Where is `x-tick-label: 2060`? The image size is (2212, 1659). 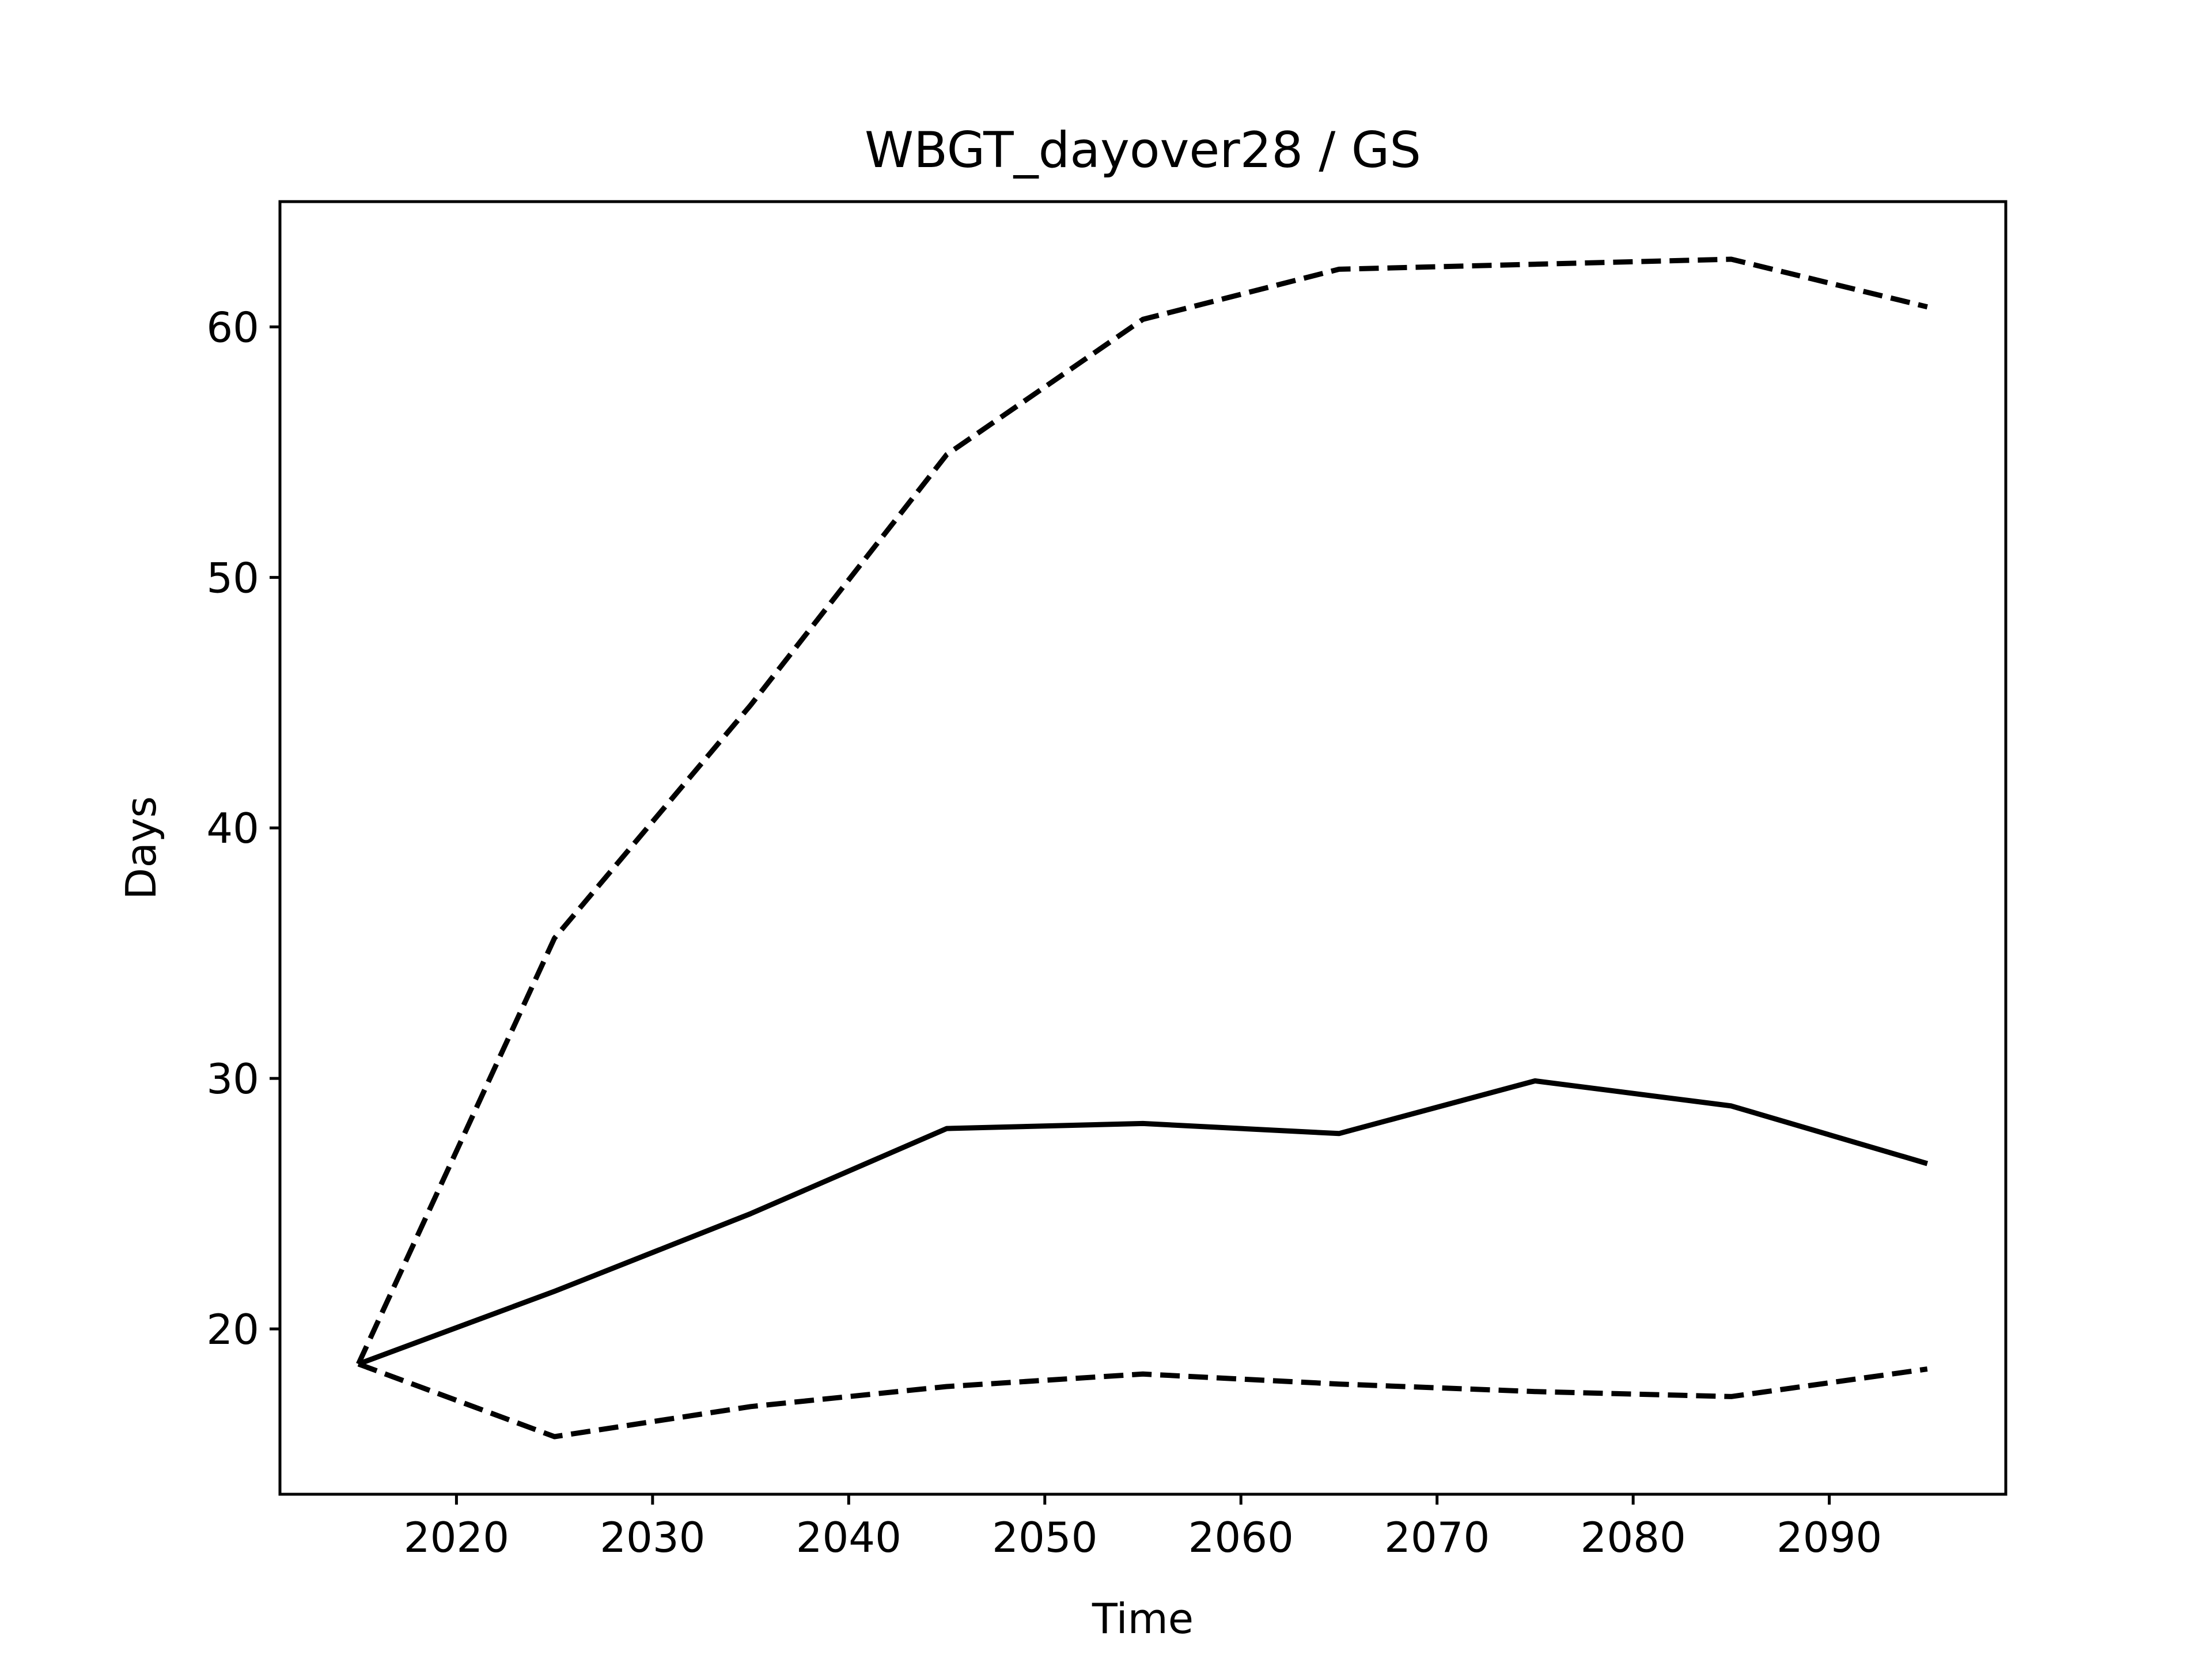 x-tick-label: 2060 is located at coordinates (1241, 1537).